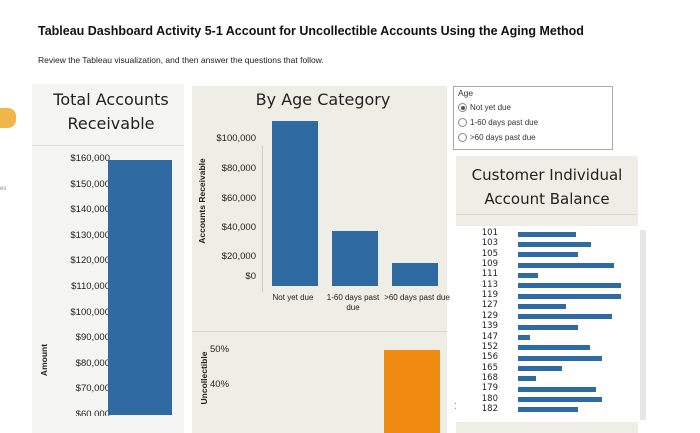  I want to click on age-legend-label: Not yet due, so click(490, 107).